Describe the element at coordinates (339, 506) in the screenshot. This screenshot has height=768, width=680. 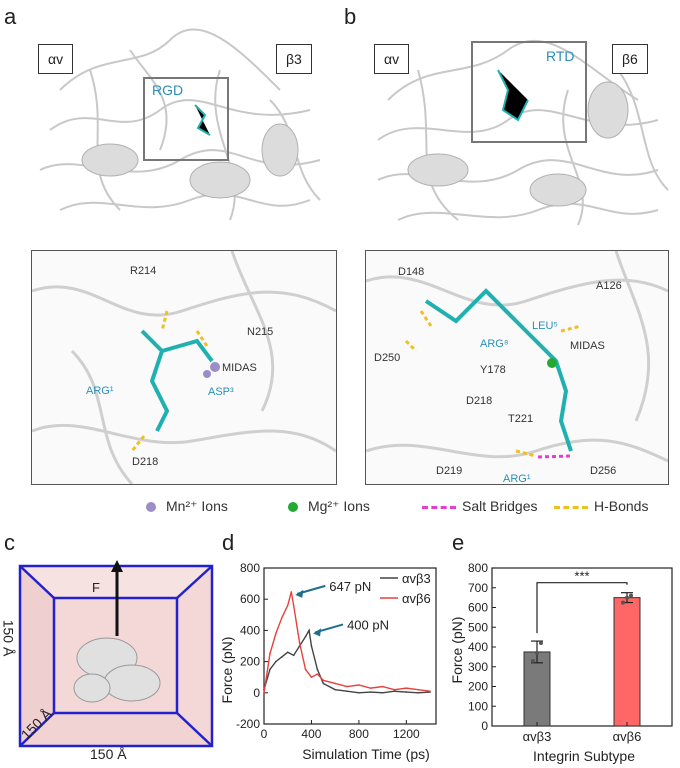
I see `legend-mg: Mg²⁺ Ions` at that location.